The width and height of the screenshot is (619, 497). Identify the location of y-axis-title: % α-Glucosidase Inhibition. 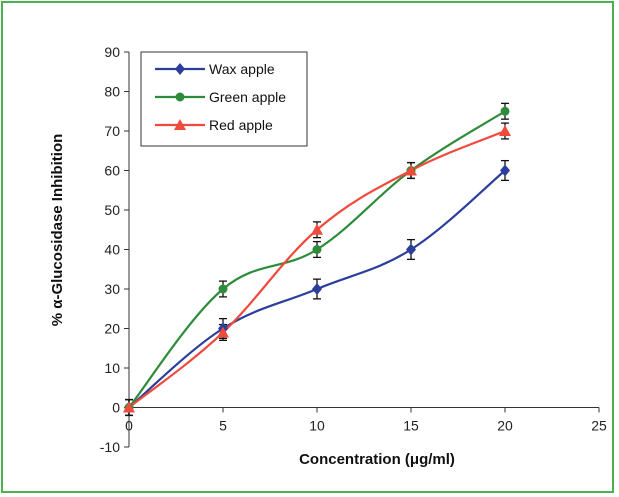
(57, 230).